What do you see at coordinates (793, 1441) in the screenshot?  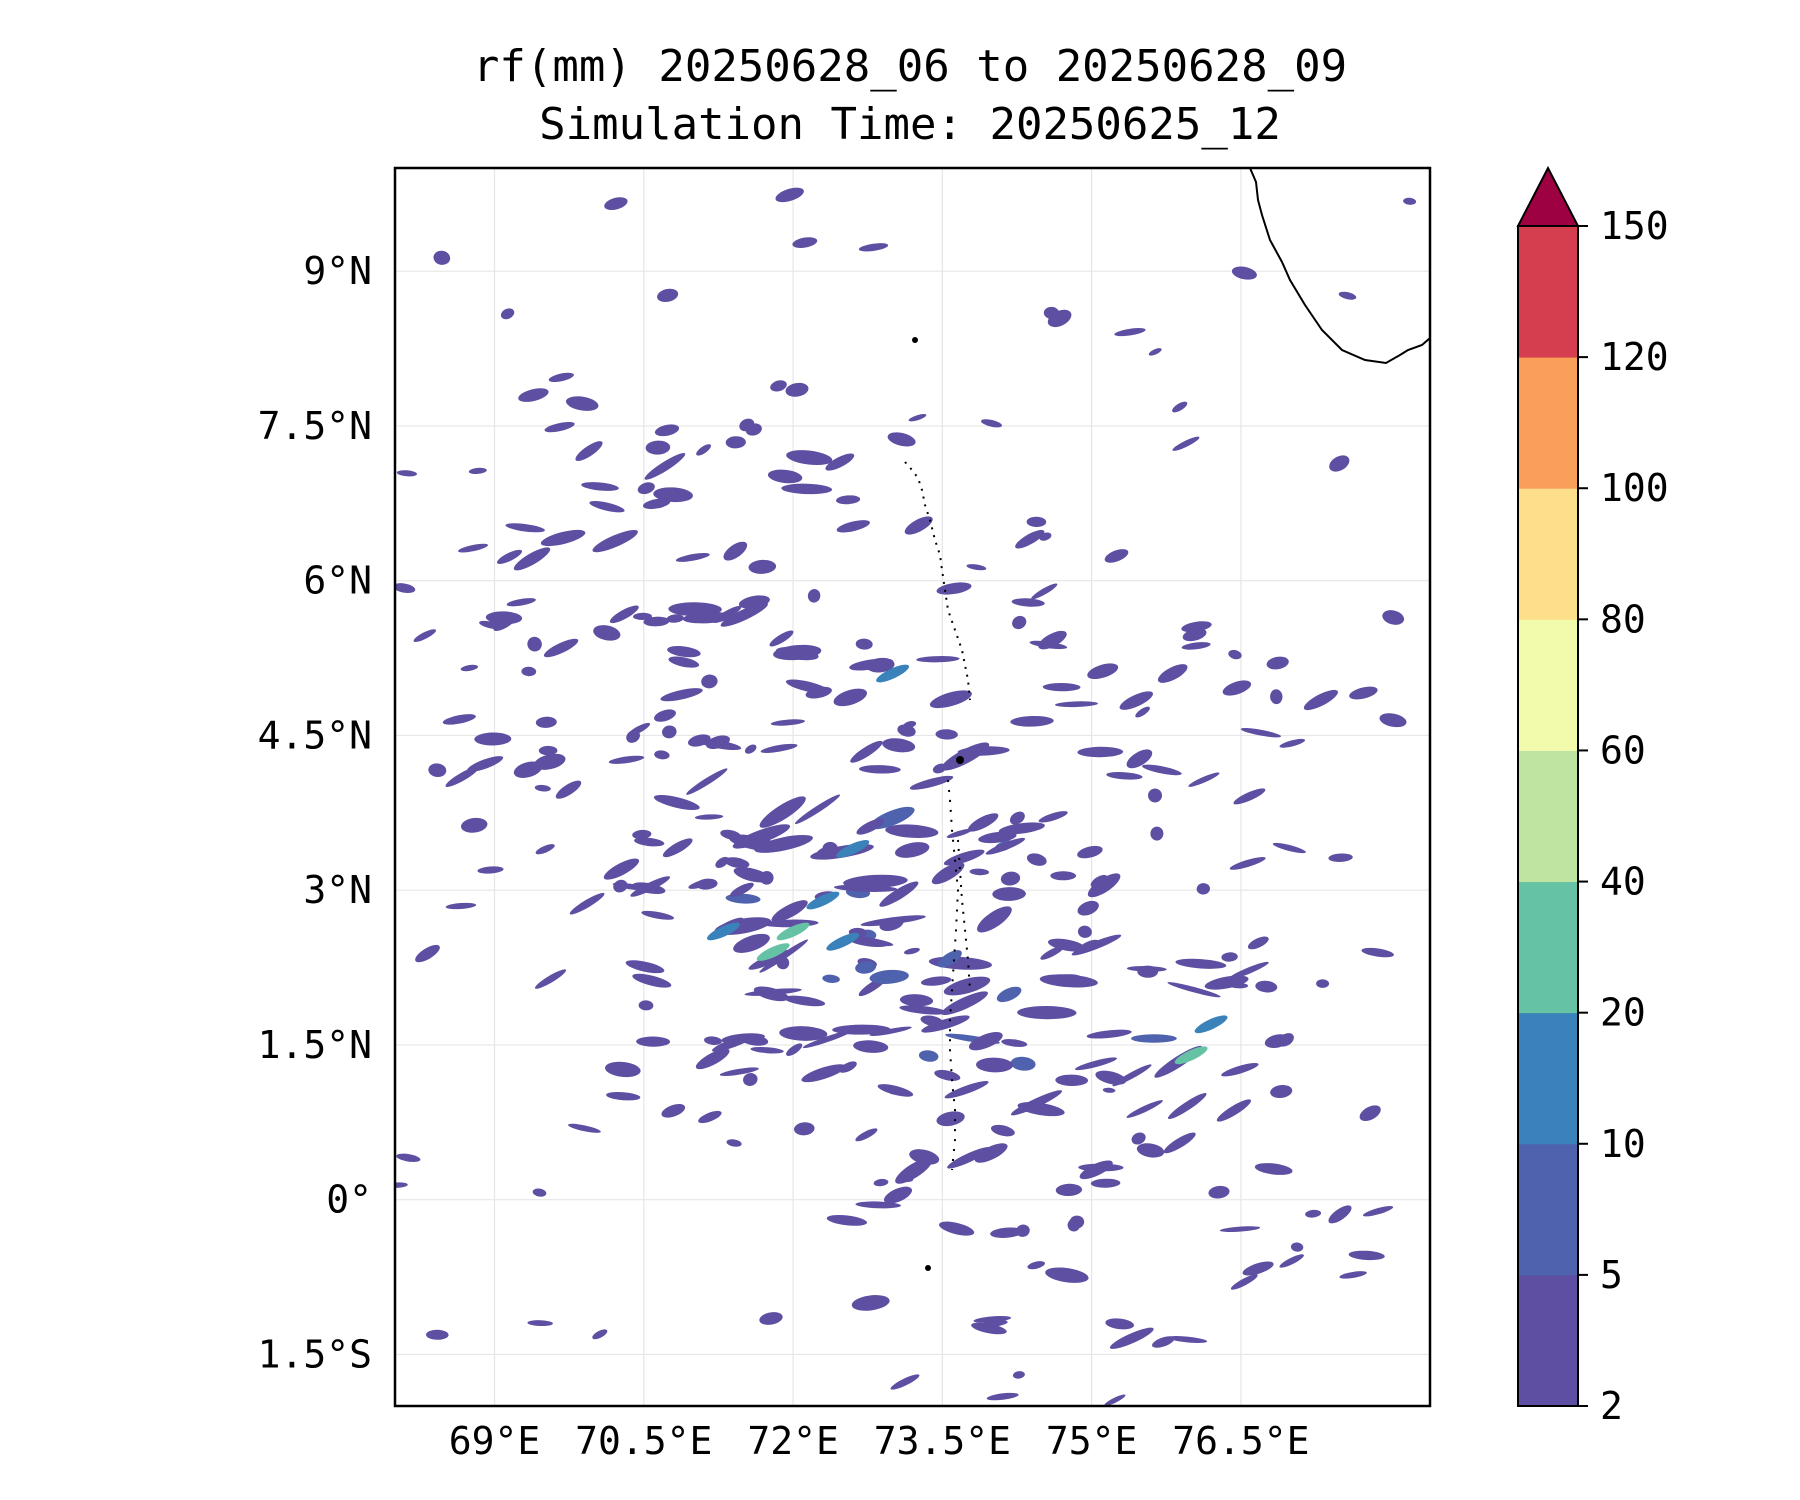 I see `x-tick-label-2: 72°E` at bounding box center [793, 1441].